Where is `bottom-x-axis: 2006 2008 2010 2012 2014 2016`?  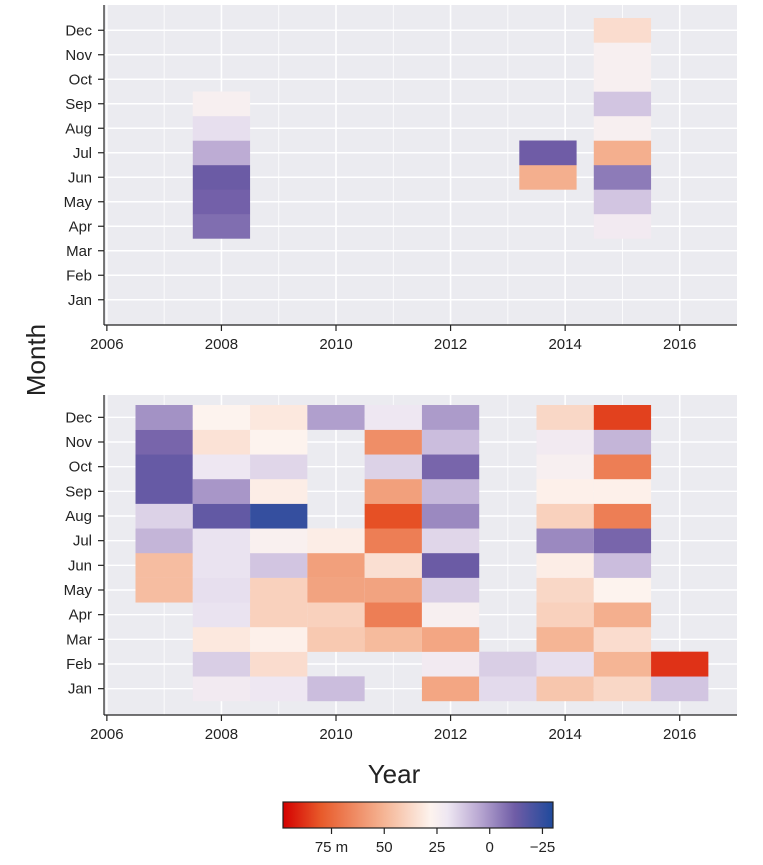
bottom-x-axis: 2006 2008 2010 2012 2014 2016 is located at coordinates (413, 728).